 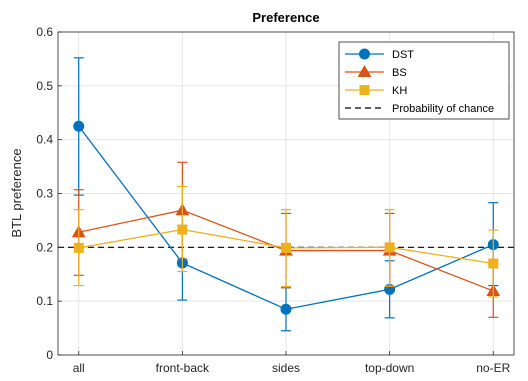 What do you see at coordinates (16, 192) in the screenshot?
I see `y-axis-label: BTL preference` at bounding box center [16, 192].